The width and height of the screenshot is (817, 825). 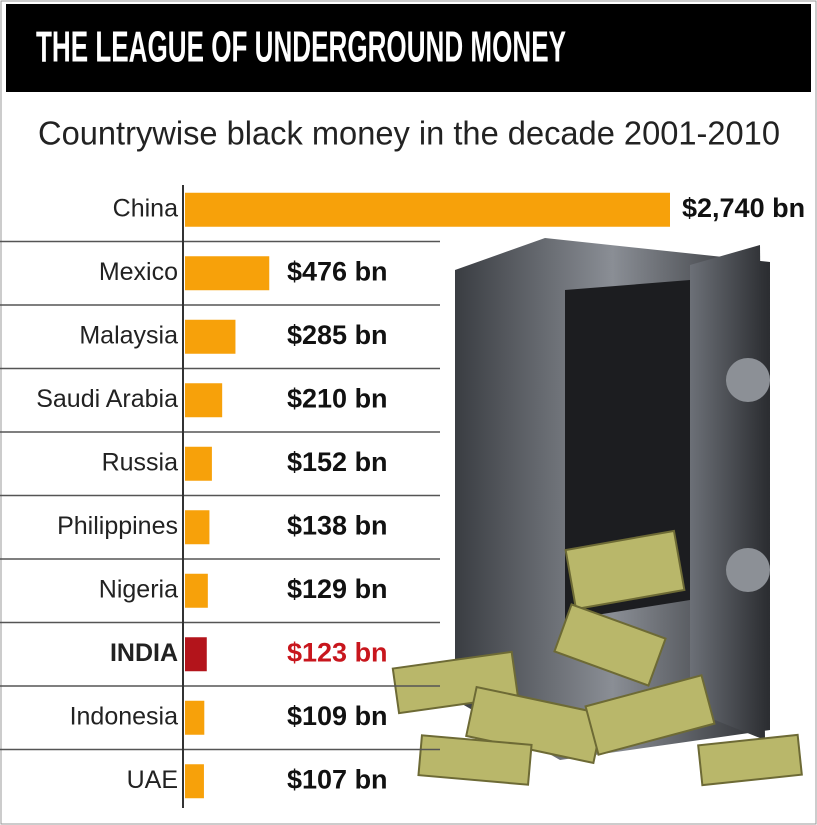 What do you see at coordinates (748, 570) in the screenshot?
I see `safe-handle` at bounding box center [748, 570].